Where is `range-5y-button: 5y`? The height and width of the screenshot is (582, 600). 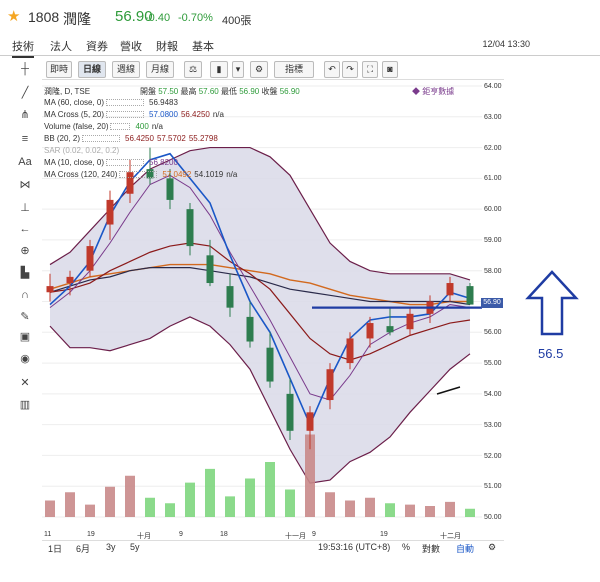
range-5y-button: 5y is located at coordinates (135, 547).